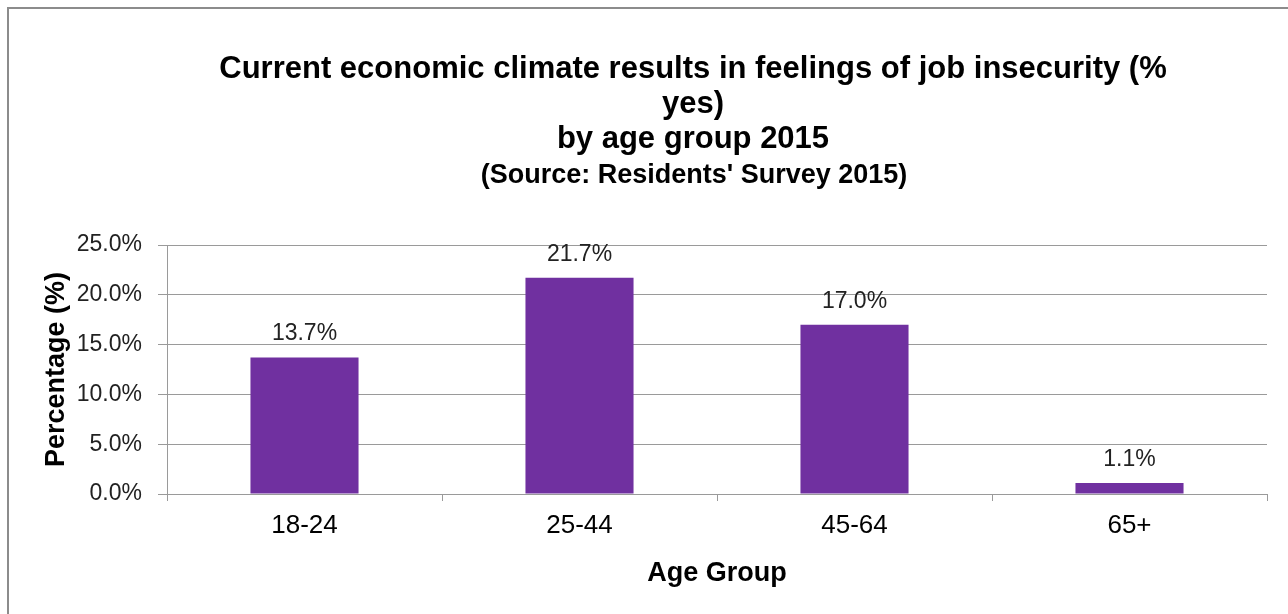 This screenshot has width=1288, height=614. What do you see at coordinates (109, 342) in the screenshot?
I see `y-tick-label: 15.0%` at bounding box center [109, 342].